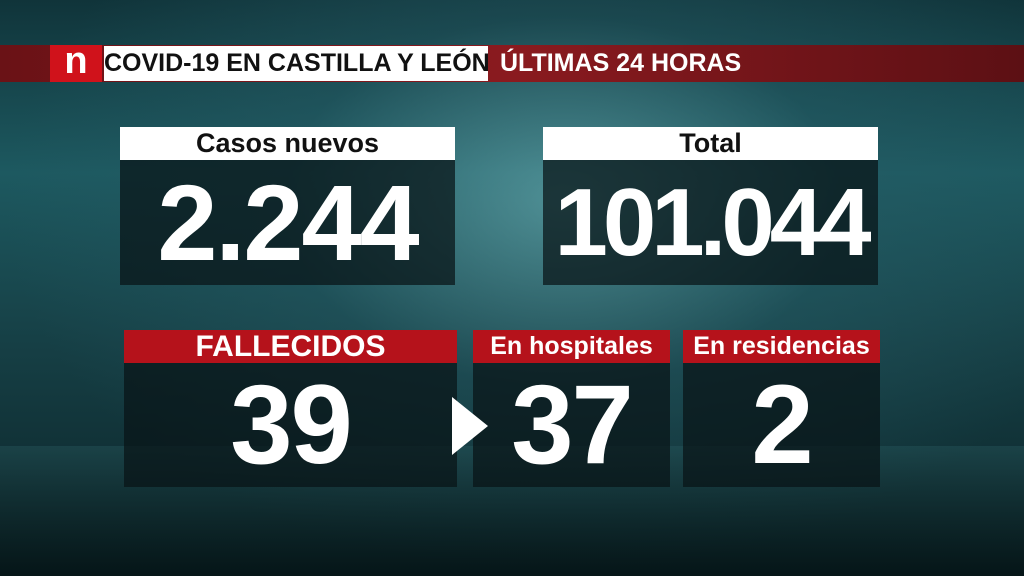  What do you see at coordinates (290, 346) in the screenshot?
I see `panel-label: FALLECIDOS` at bounding box center [290, 346].